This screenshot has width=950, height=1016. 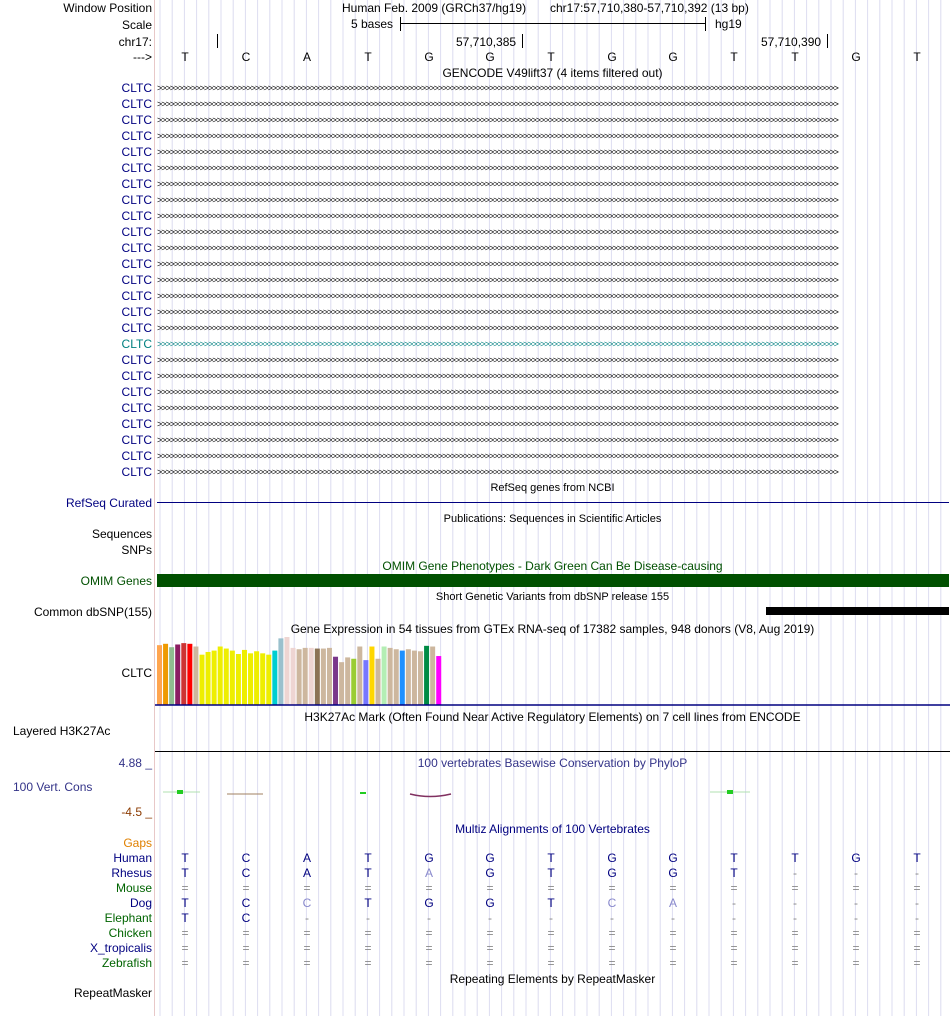 What do you see at coordinates (112, 993) in the screenshot?
I see `repeatmasker-label: RepeatMasker` at bounding box center [112, 993].